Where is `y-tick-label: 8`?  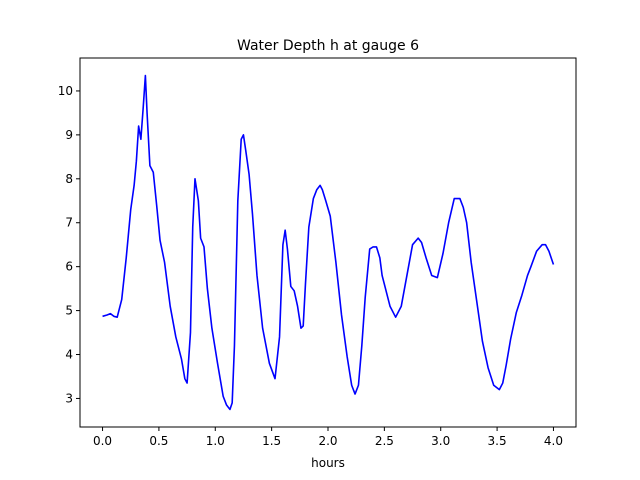
y-tick-label: 8 is located at coordinates (69, 179).